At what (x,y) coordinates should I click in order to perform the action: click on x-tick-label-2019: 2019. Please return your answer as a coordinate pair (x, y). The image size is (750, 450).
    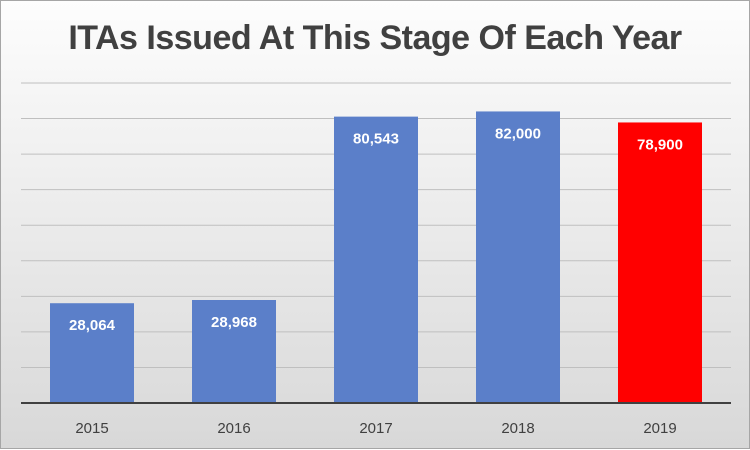
    Looking at the image, I should click on (659, 428).